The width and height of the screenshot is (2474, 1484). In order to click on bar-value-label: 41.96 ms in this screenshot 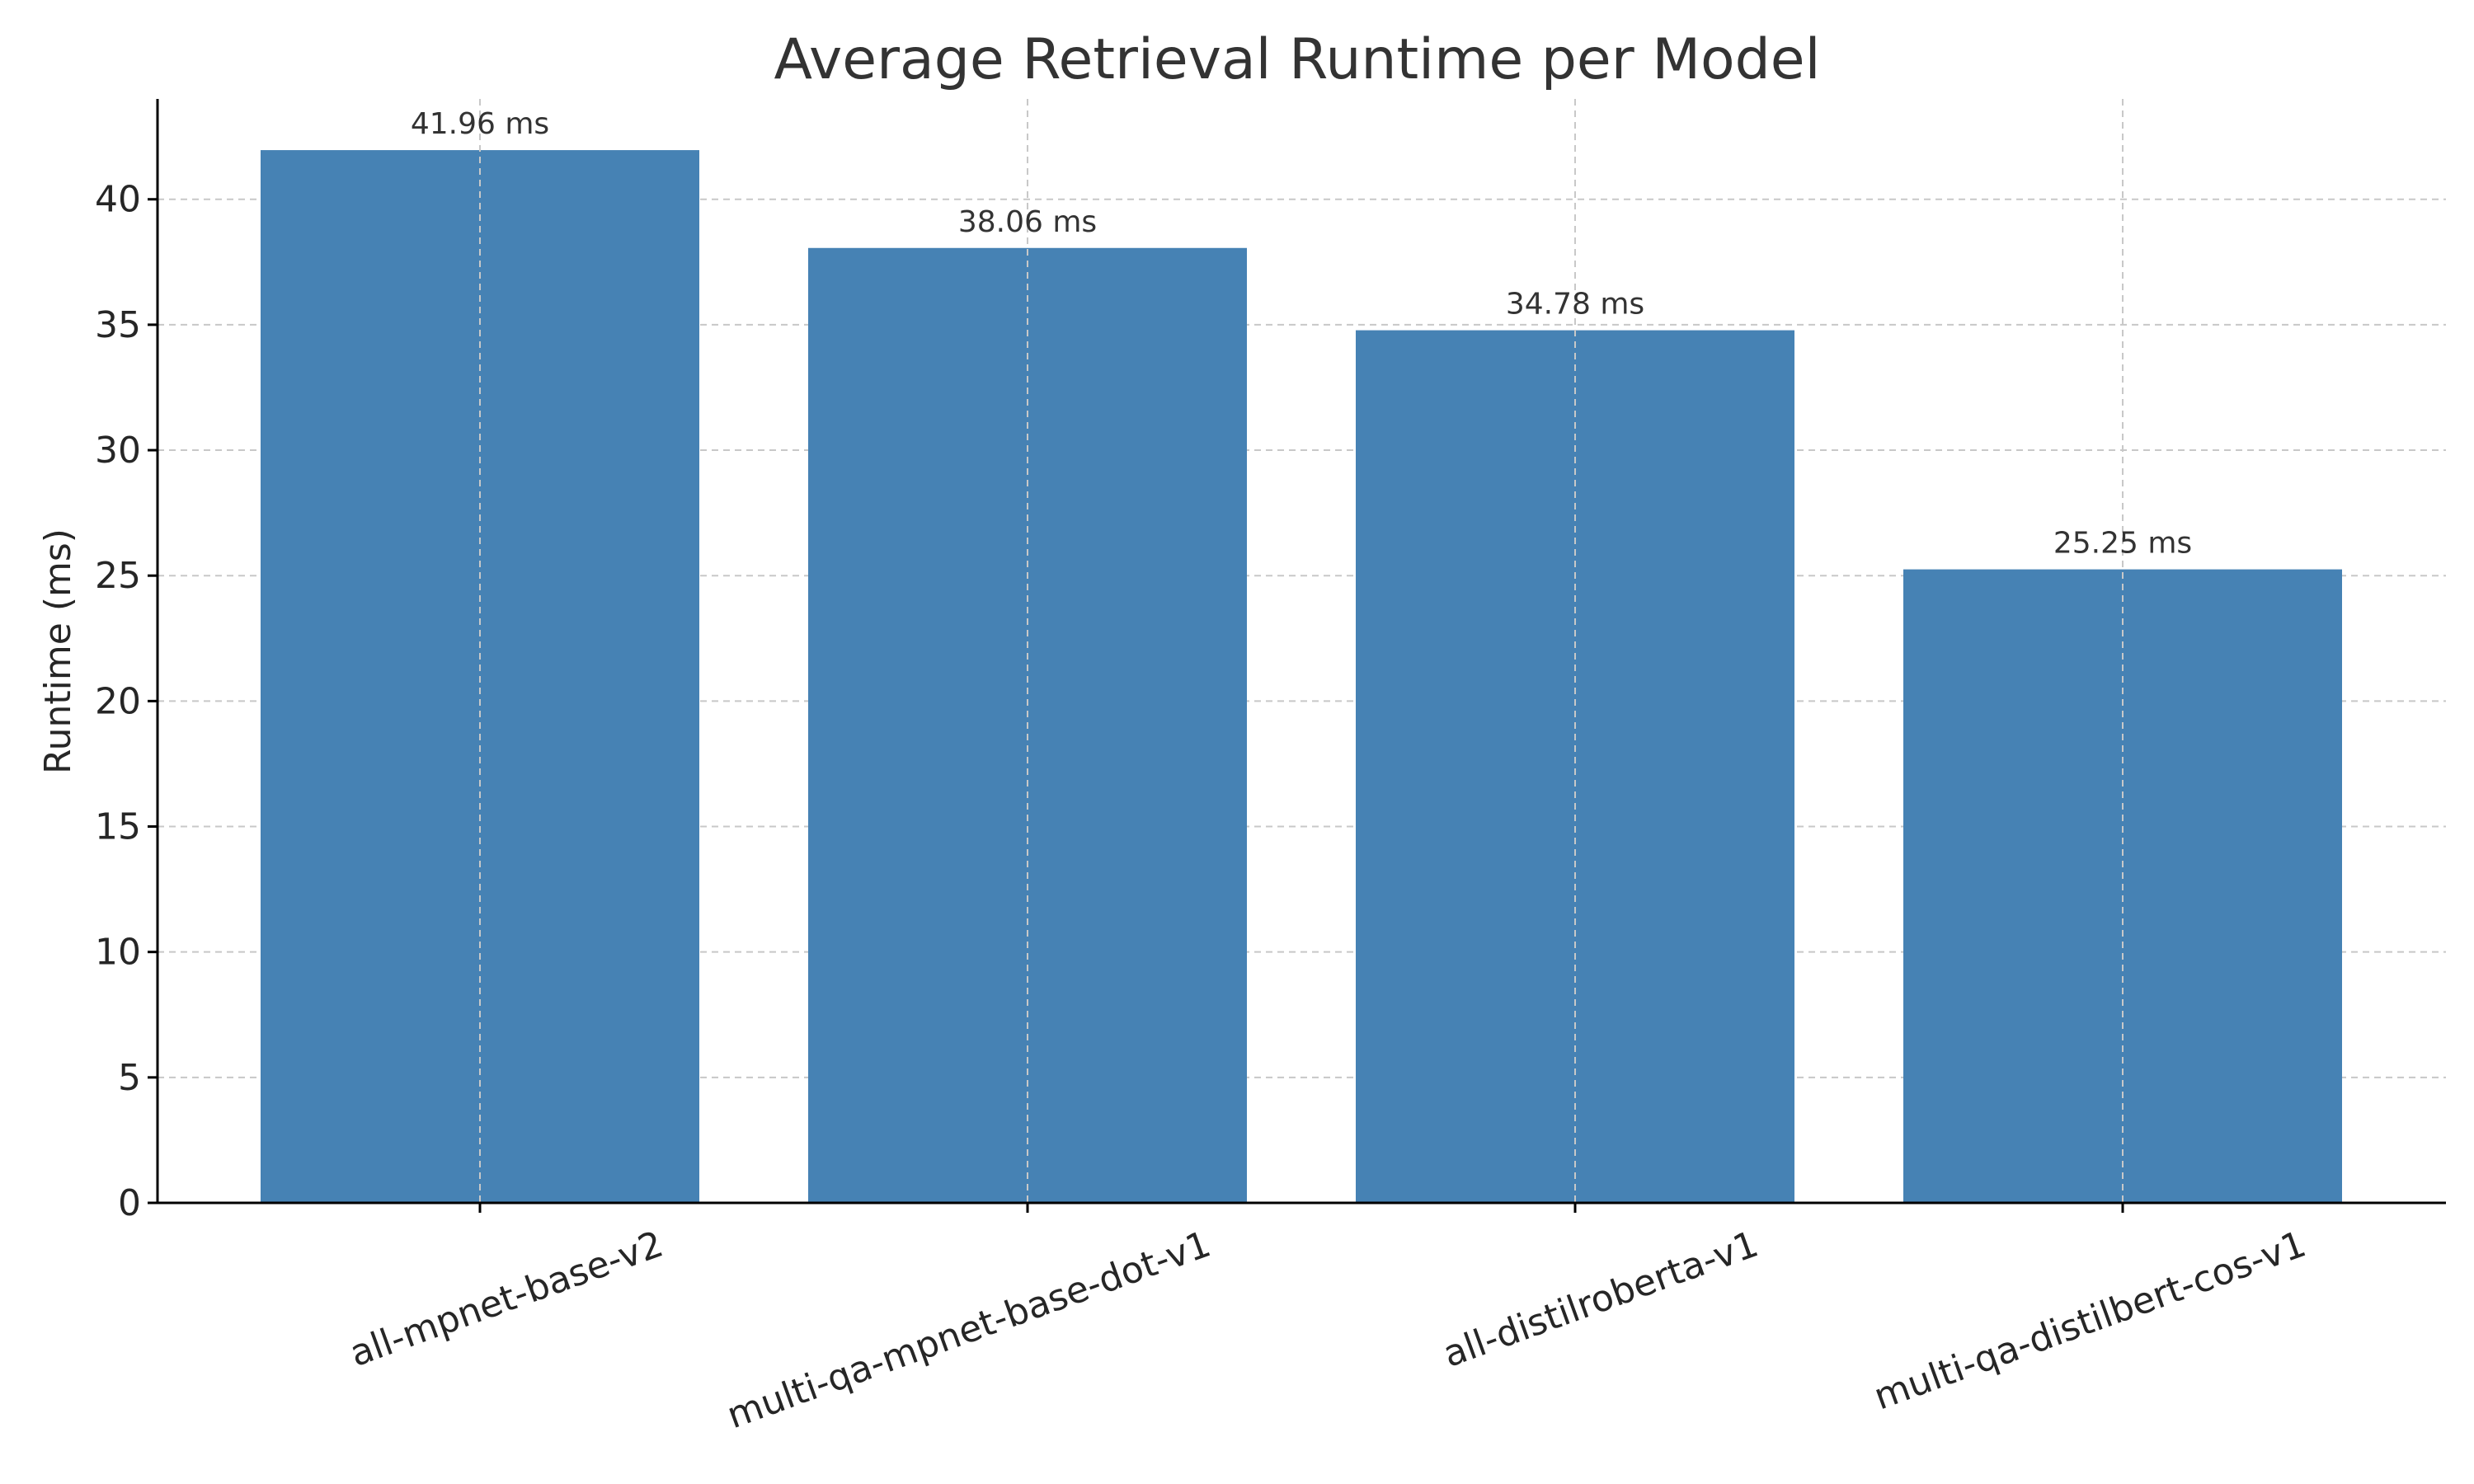, I will do `click(480, 124)`.